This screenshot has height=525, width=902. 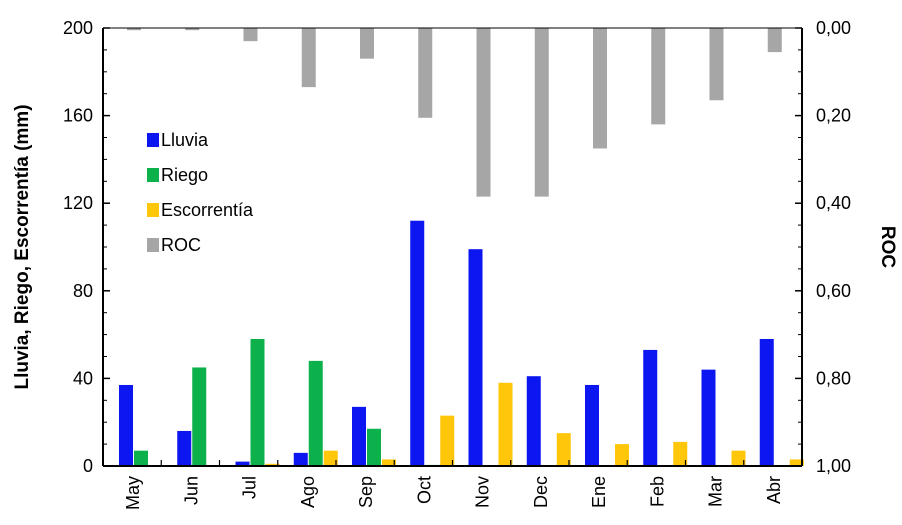 I want to click on lluvia-bar-jun, so click(x=184, y=448).